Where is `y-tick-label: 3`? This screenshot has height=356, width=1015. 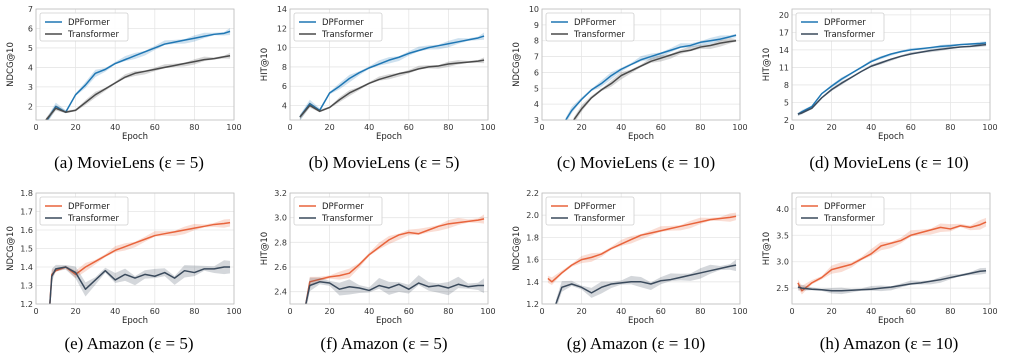
y-tick-label: 3 is located at coordinates (30, 87).